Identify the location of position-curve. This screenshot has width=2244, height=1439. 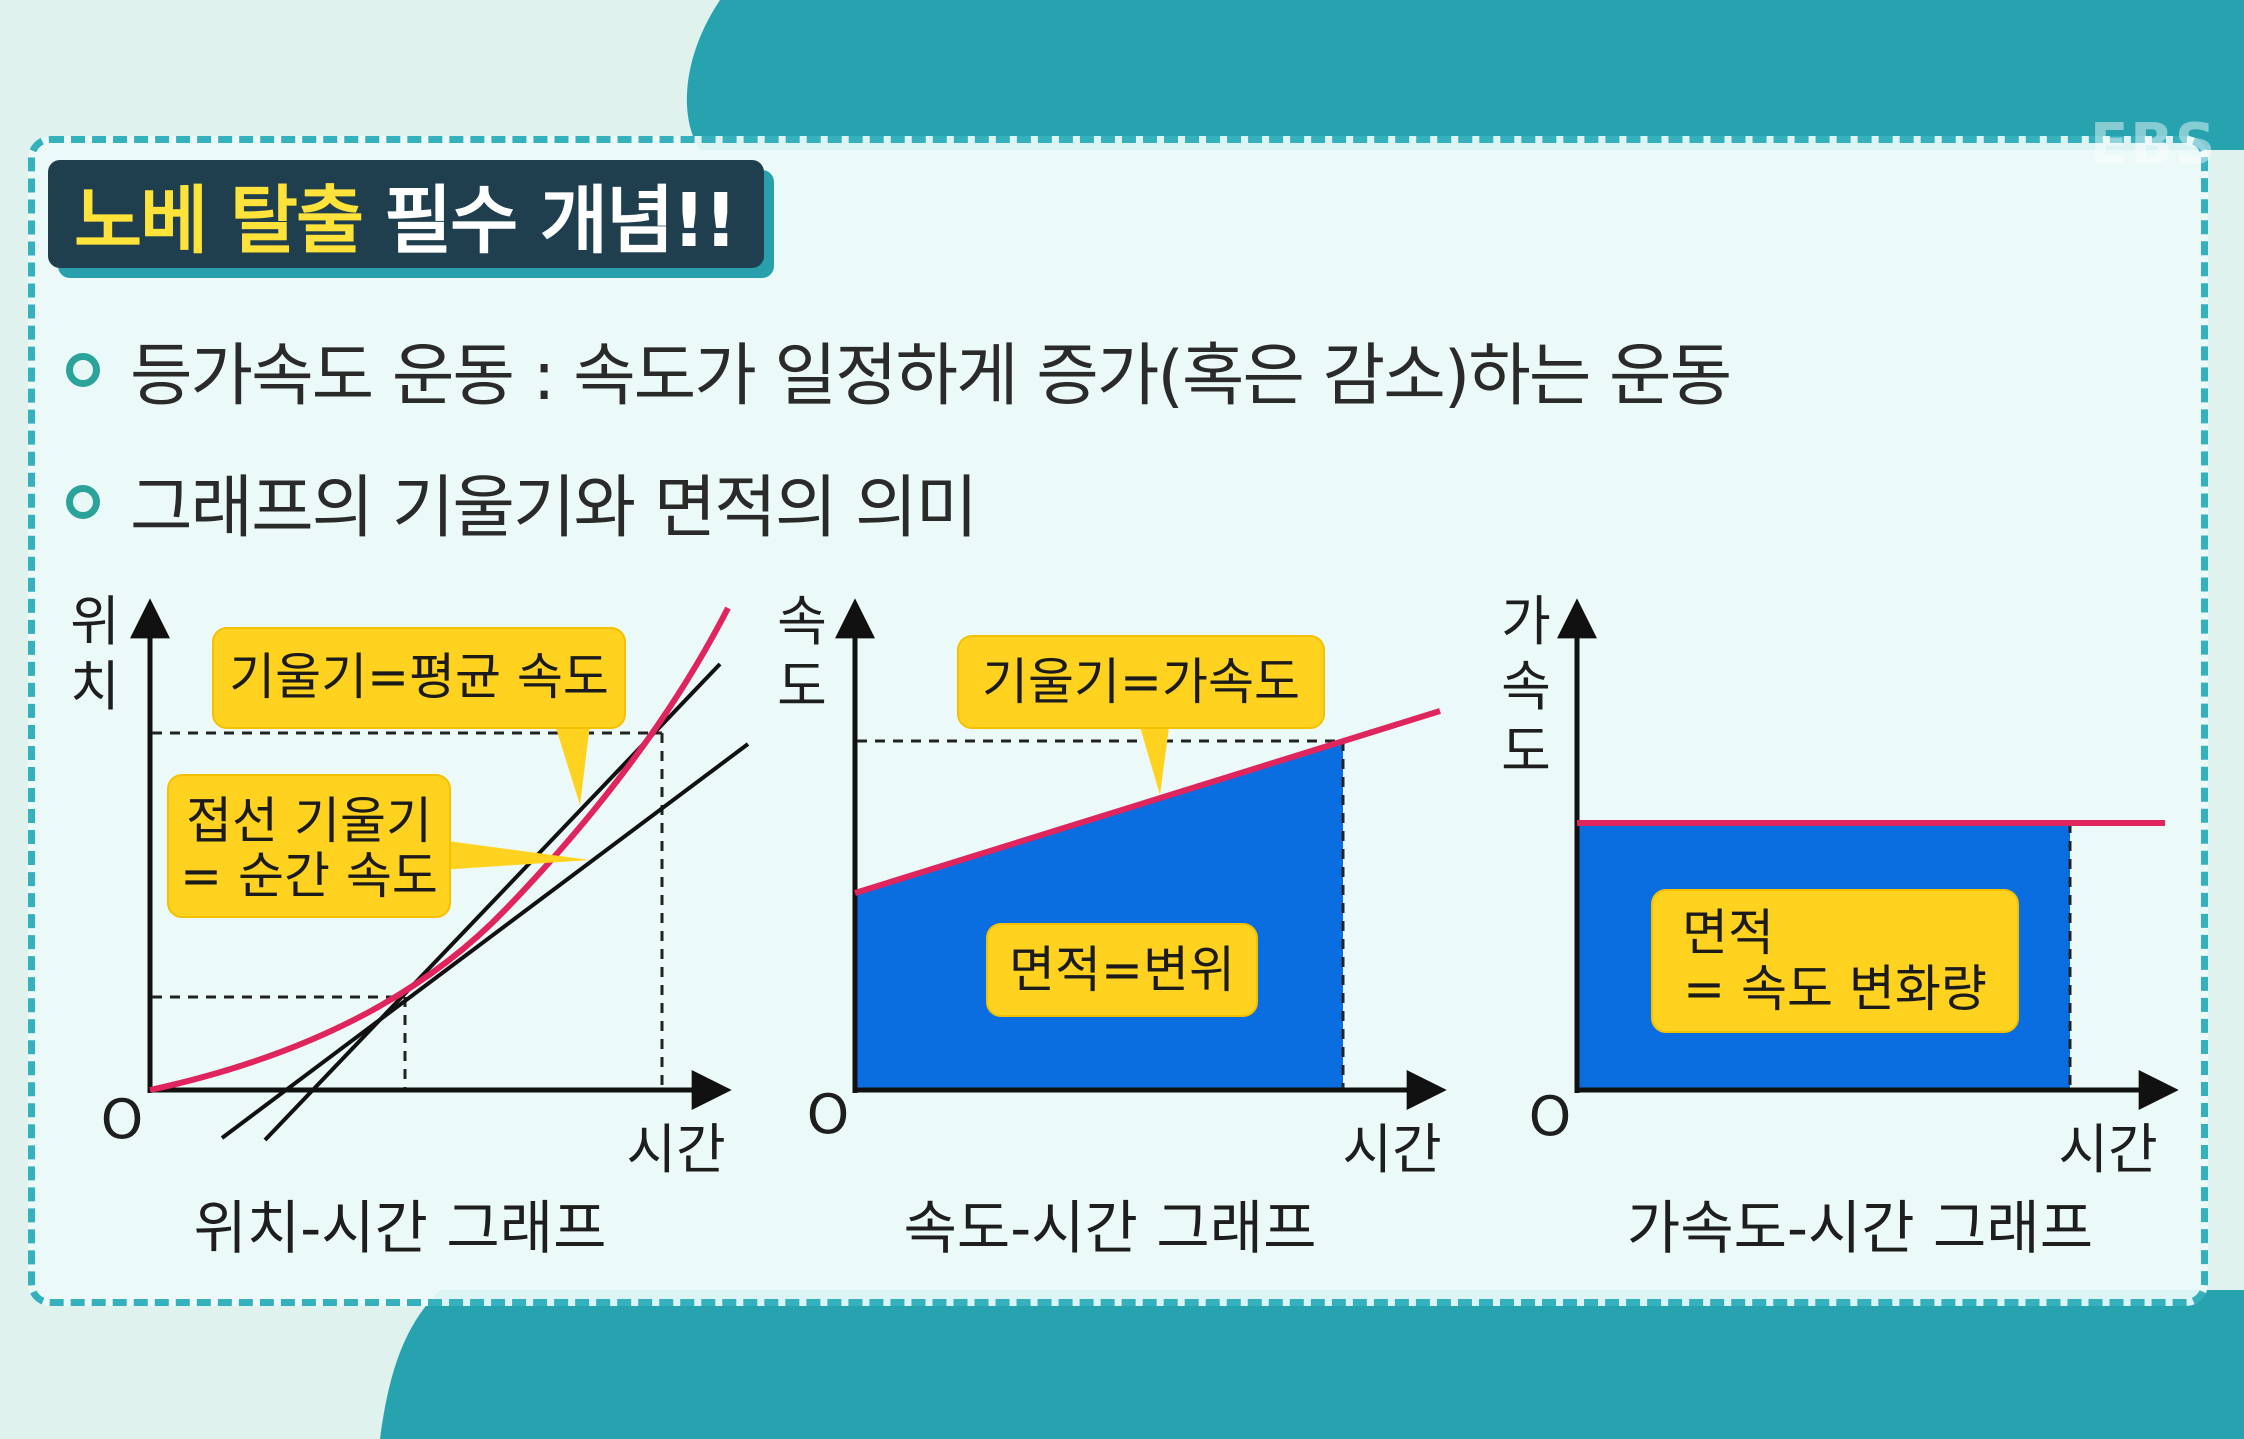
(440, 849).